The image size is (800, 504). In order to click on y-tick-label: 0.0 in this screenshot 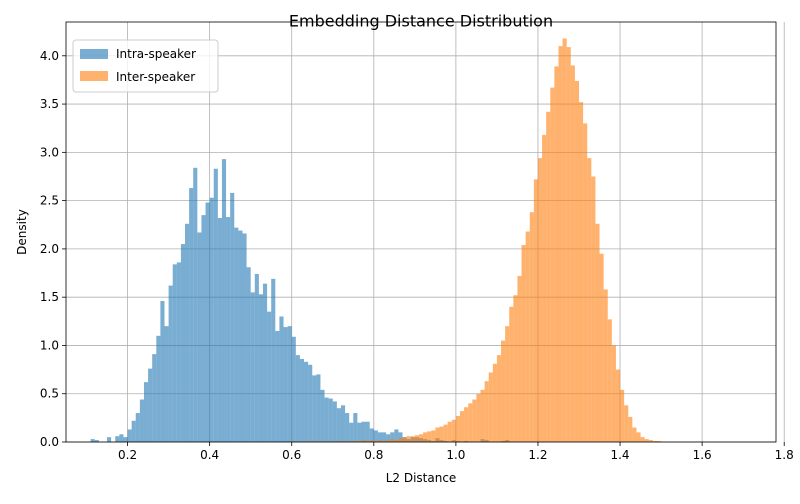, I will do `click(49, 442)`.